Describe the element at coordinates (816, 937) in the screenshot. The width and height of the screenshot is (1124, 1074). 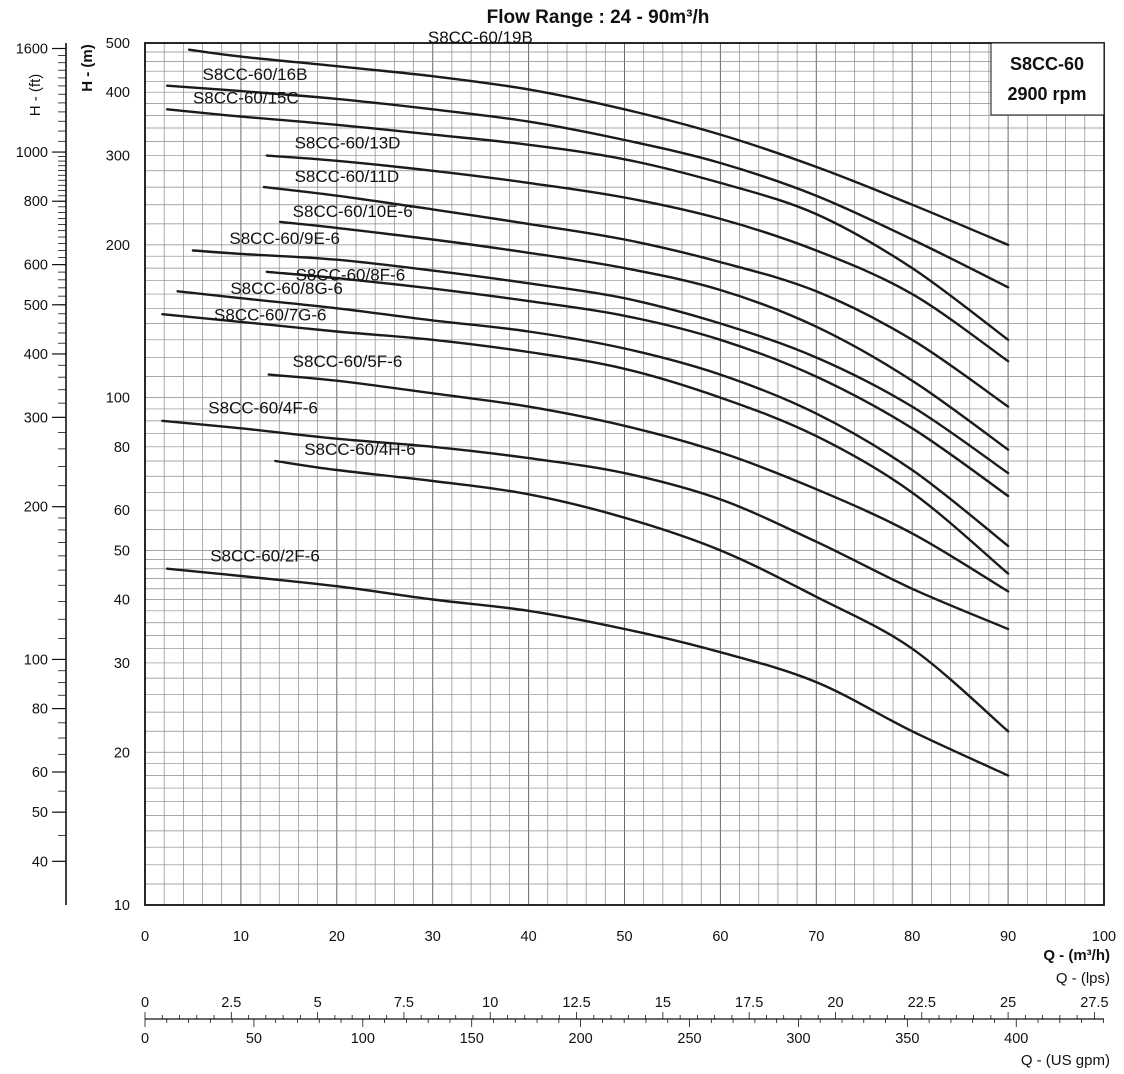
I see `x-tick-label: 70` at that location.